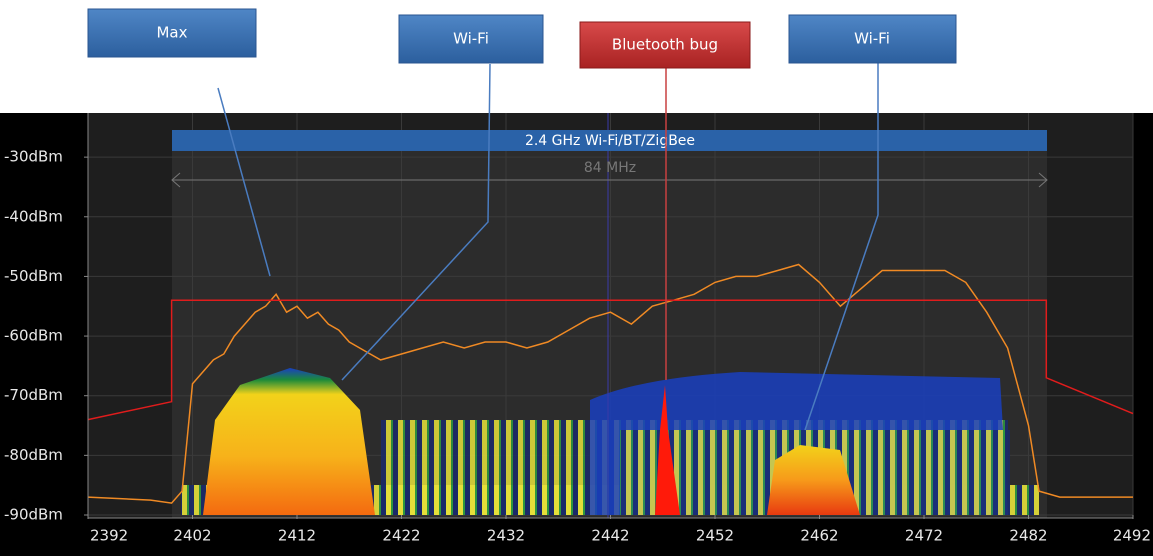 The image size is (1153, 560). I want to click on x-tick-label: 2472, so click(924, 536).